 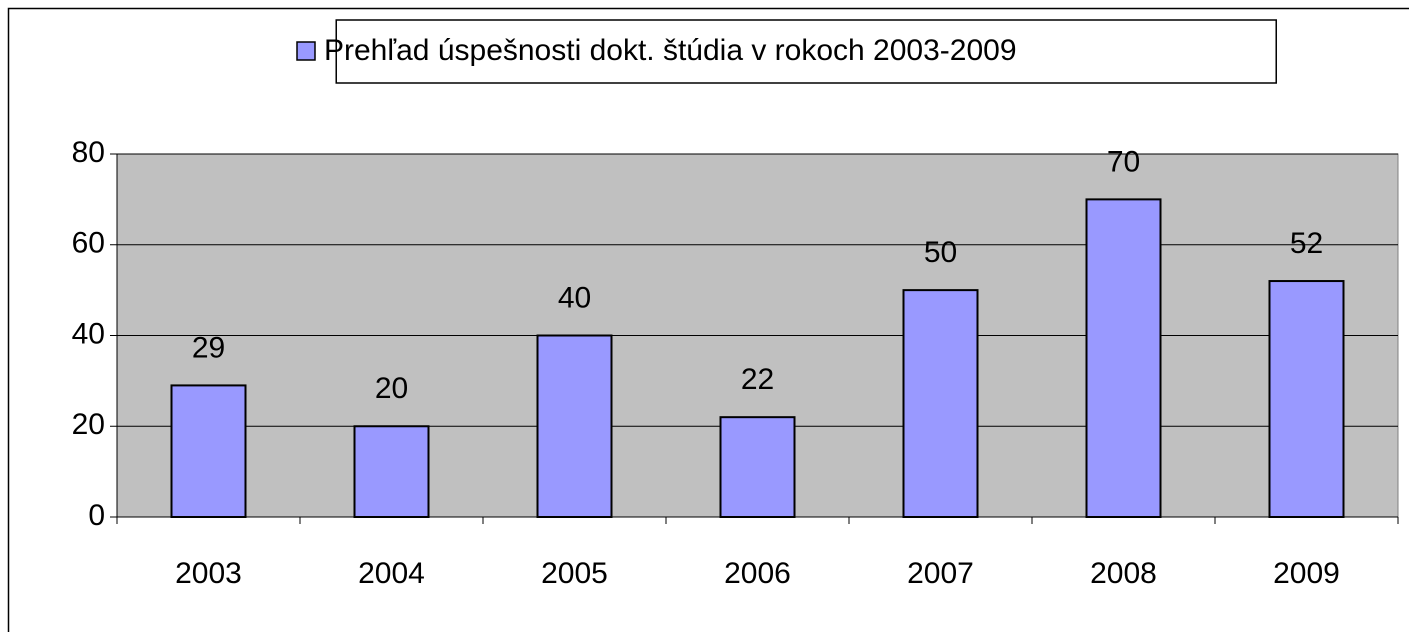 What do you see at coordinates (940, 573) in the screenshot?
I see `x-tick-label: 2007` at bounding box center [940, 573].